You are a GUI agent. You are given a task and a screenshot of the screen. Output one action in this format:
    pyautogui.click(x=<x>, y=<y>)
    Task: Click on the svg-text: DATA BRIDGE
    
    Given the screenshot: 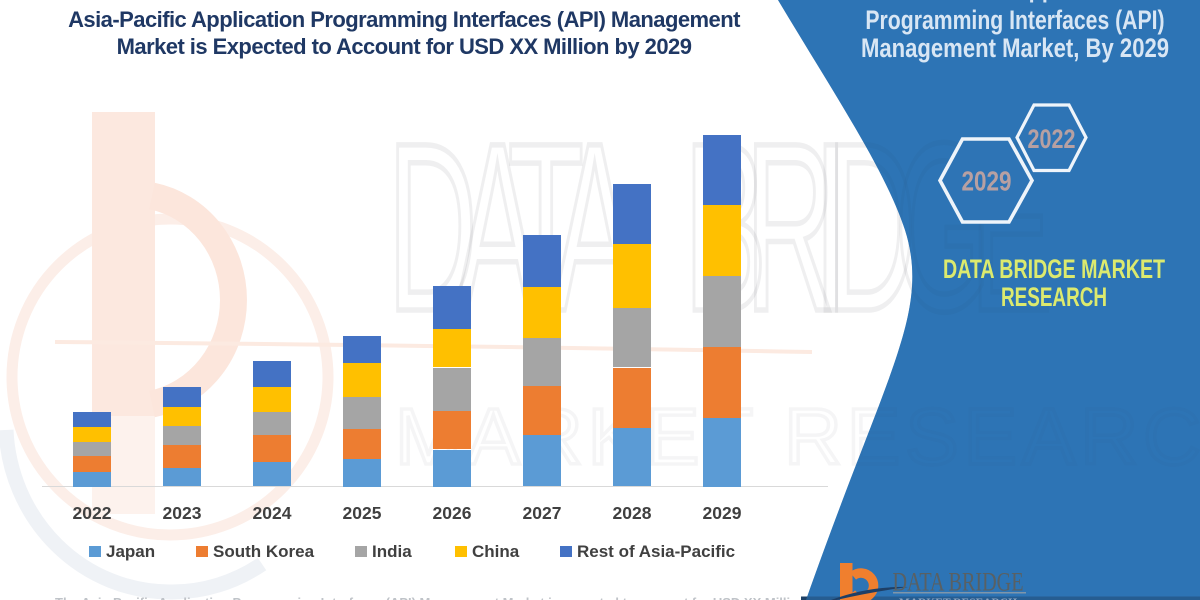 What is the action you would take?
    pyautogui.click(x=958, y=582)
    